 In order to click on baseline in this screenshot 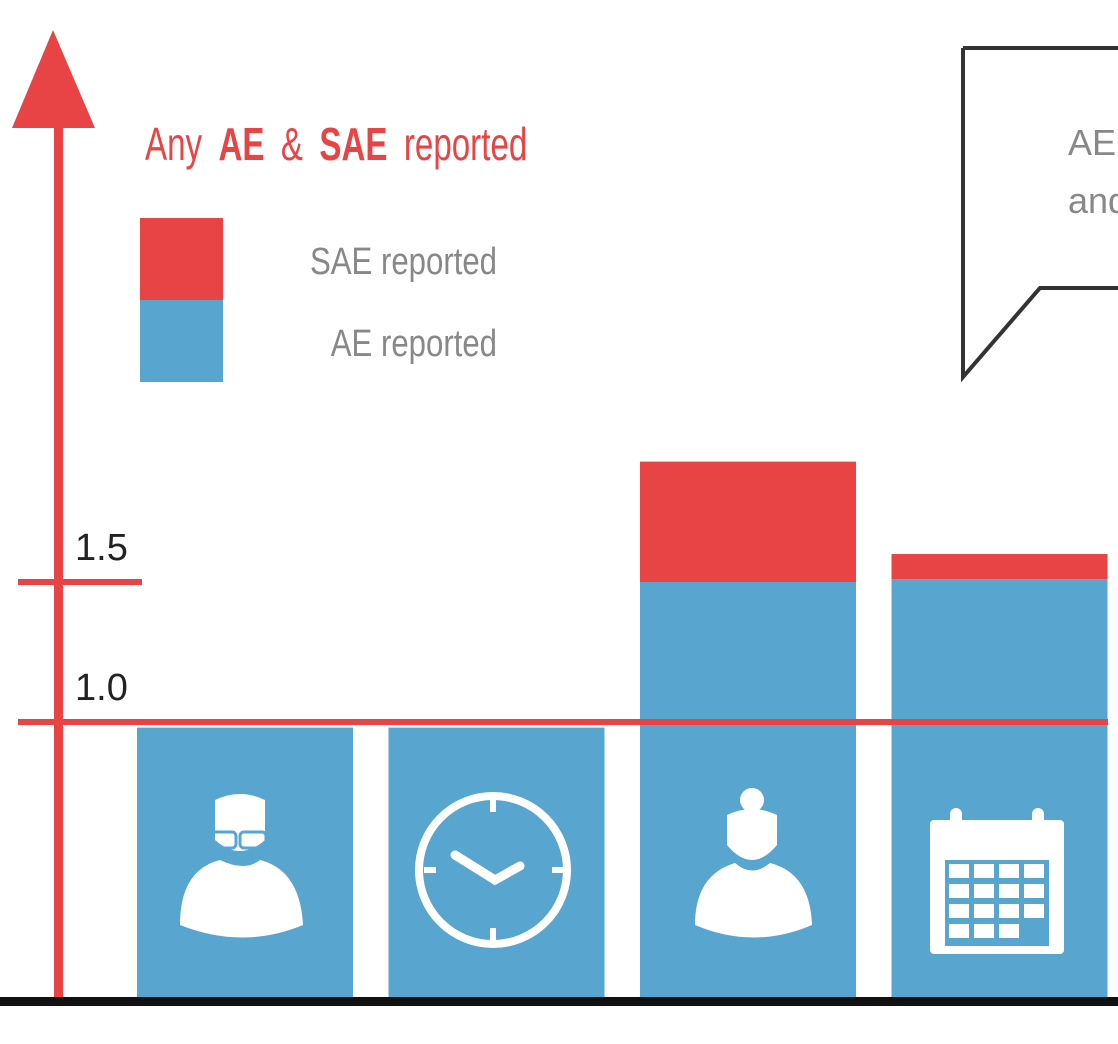, I will do `click(559, 1001)`.